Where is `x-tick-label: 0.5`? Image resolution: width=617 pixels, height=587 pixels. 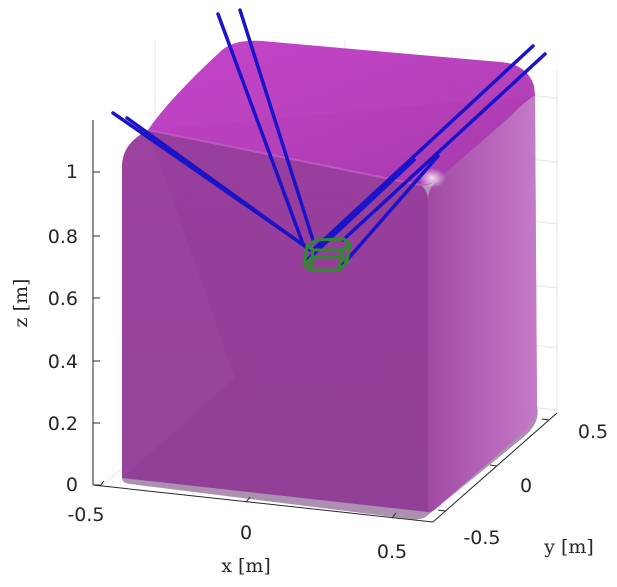
x-tick-label: 0.5 is located at coordinates (392, 552).